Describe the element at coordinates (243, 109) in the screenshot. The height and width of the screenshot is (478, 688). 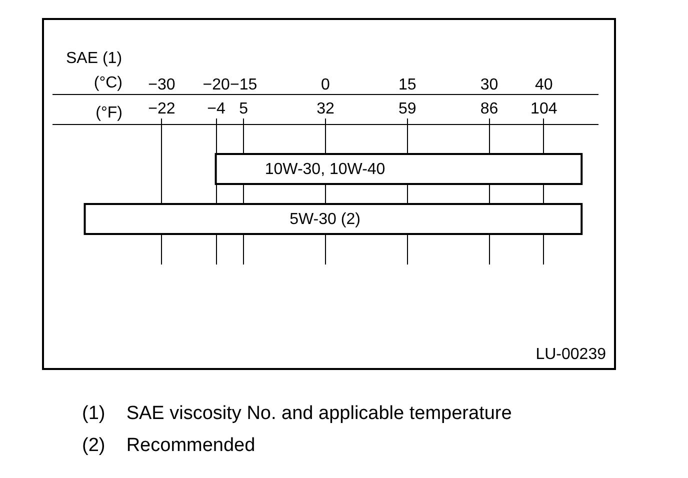
I see `x2-tick-label: 5` at that location.